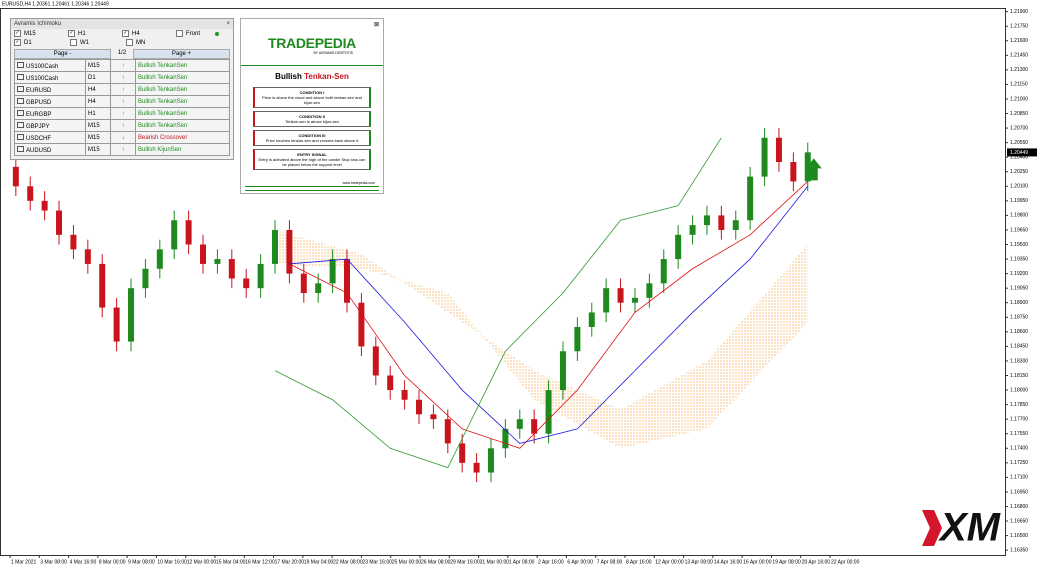  What do you see at coordinates (203, 33) in the screenshot?
I see `checkbox: Front` at bounding box center [203, 33].